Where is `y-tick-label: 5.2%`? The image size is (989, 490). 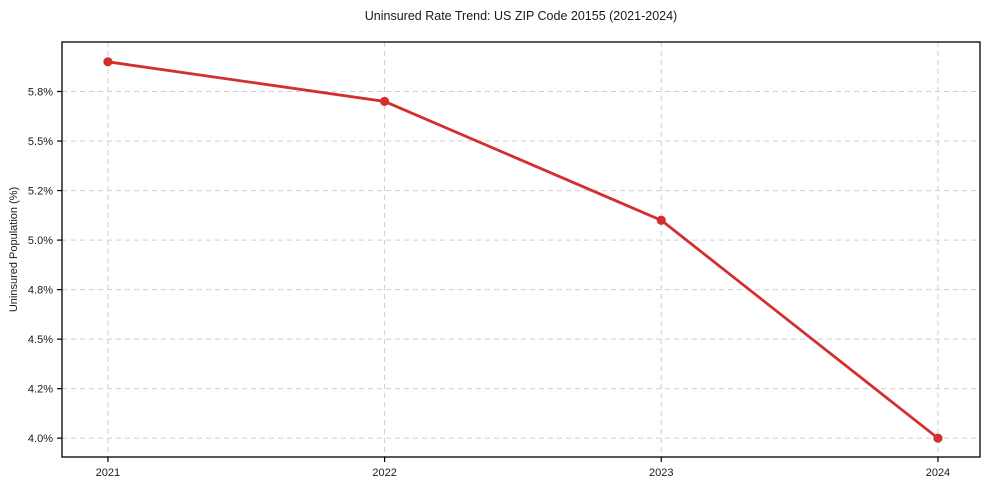
y-tick-label: 5.2% is located at coordinates (40, 192).